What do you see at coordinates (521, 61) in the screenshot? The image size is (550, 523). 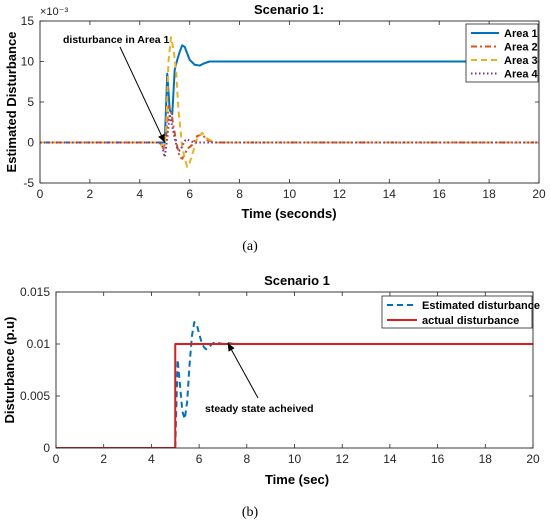 I see `legend-label: Area 3` at bounding box center [521, 61].